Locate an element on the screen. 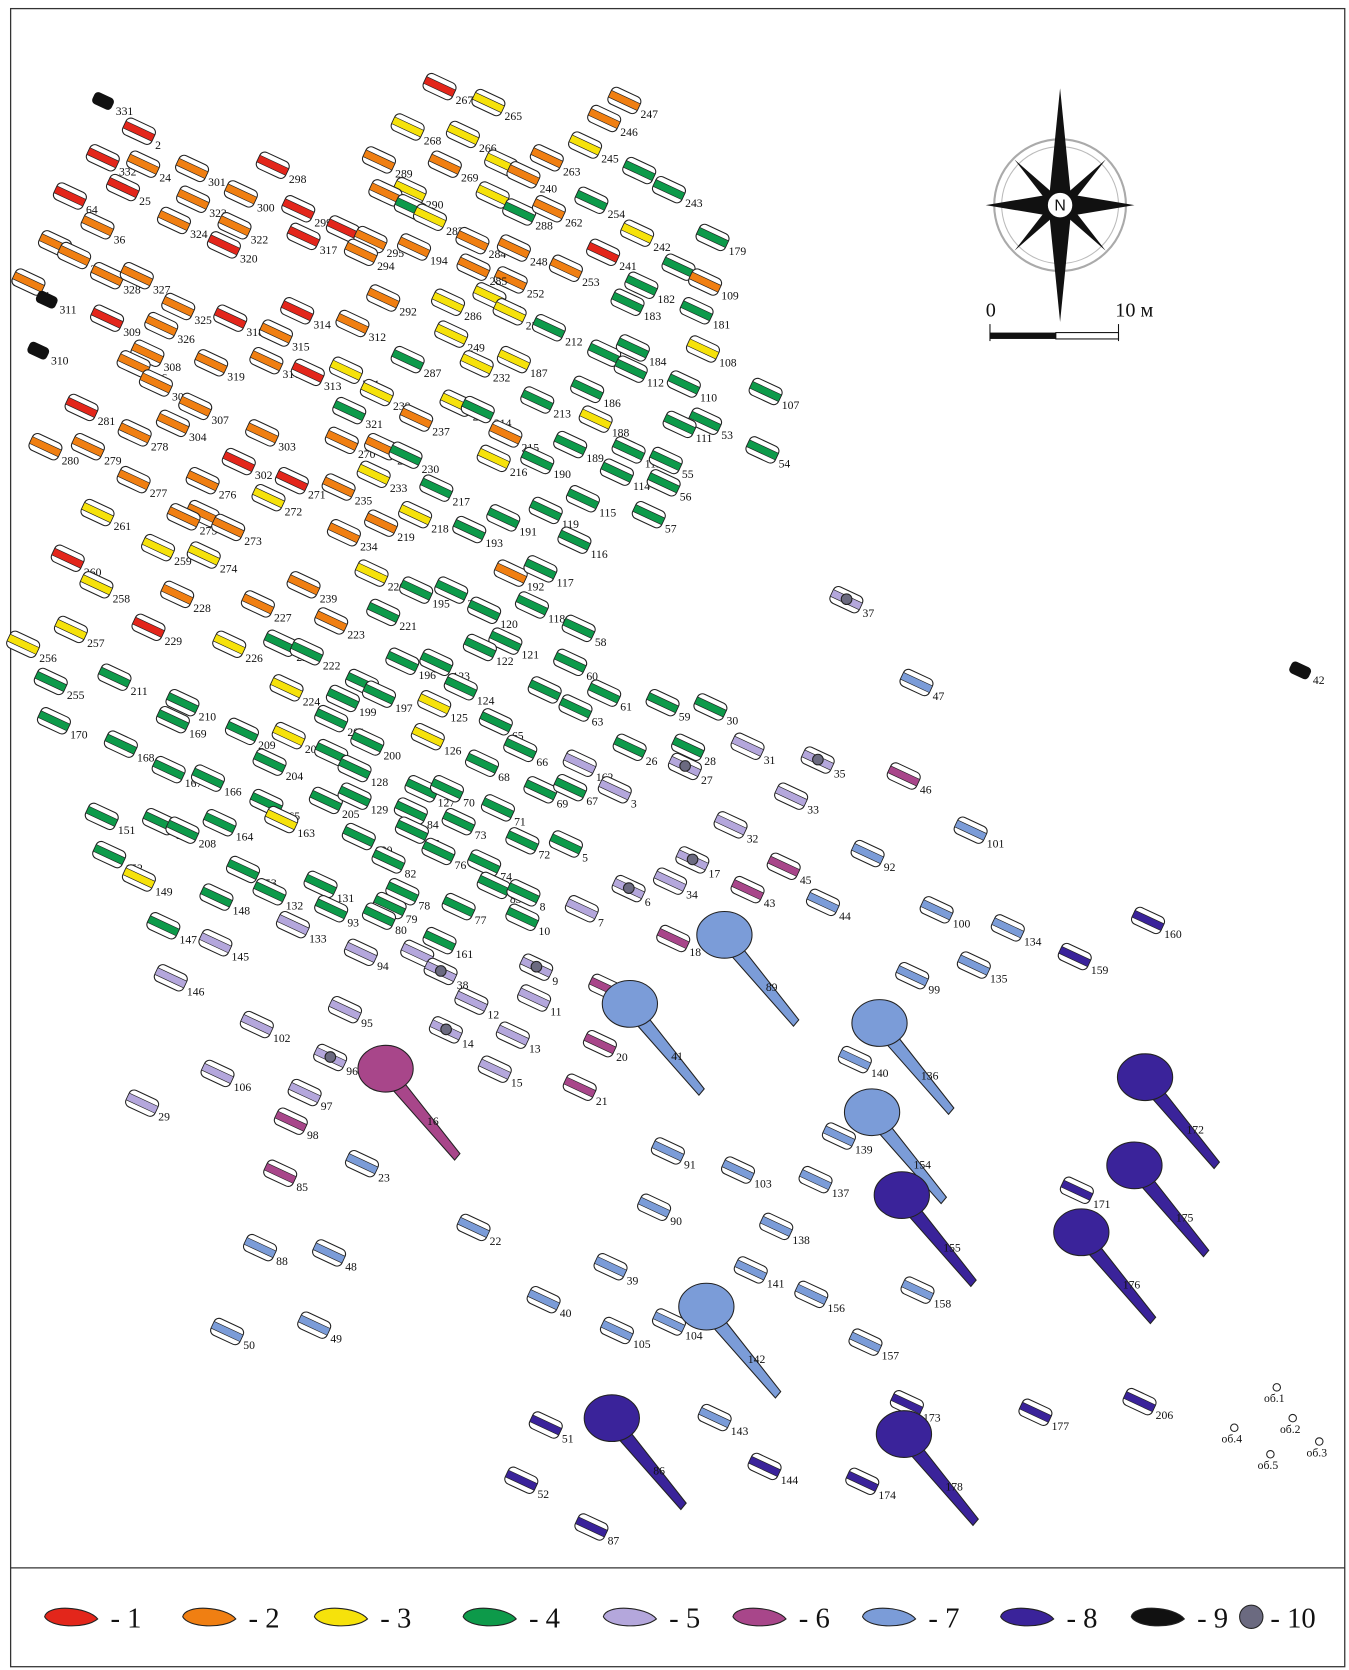 The width and height of the screenshot is (1349, 1670). grave: 173 is located at coordinates (915, 1407).